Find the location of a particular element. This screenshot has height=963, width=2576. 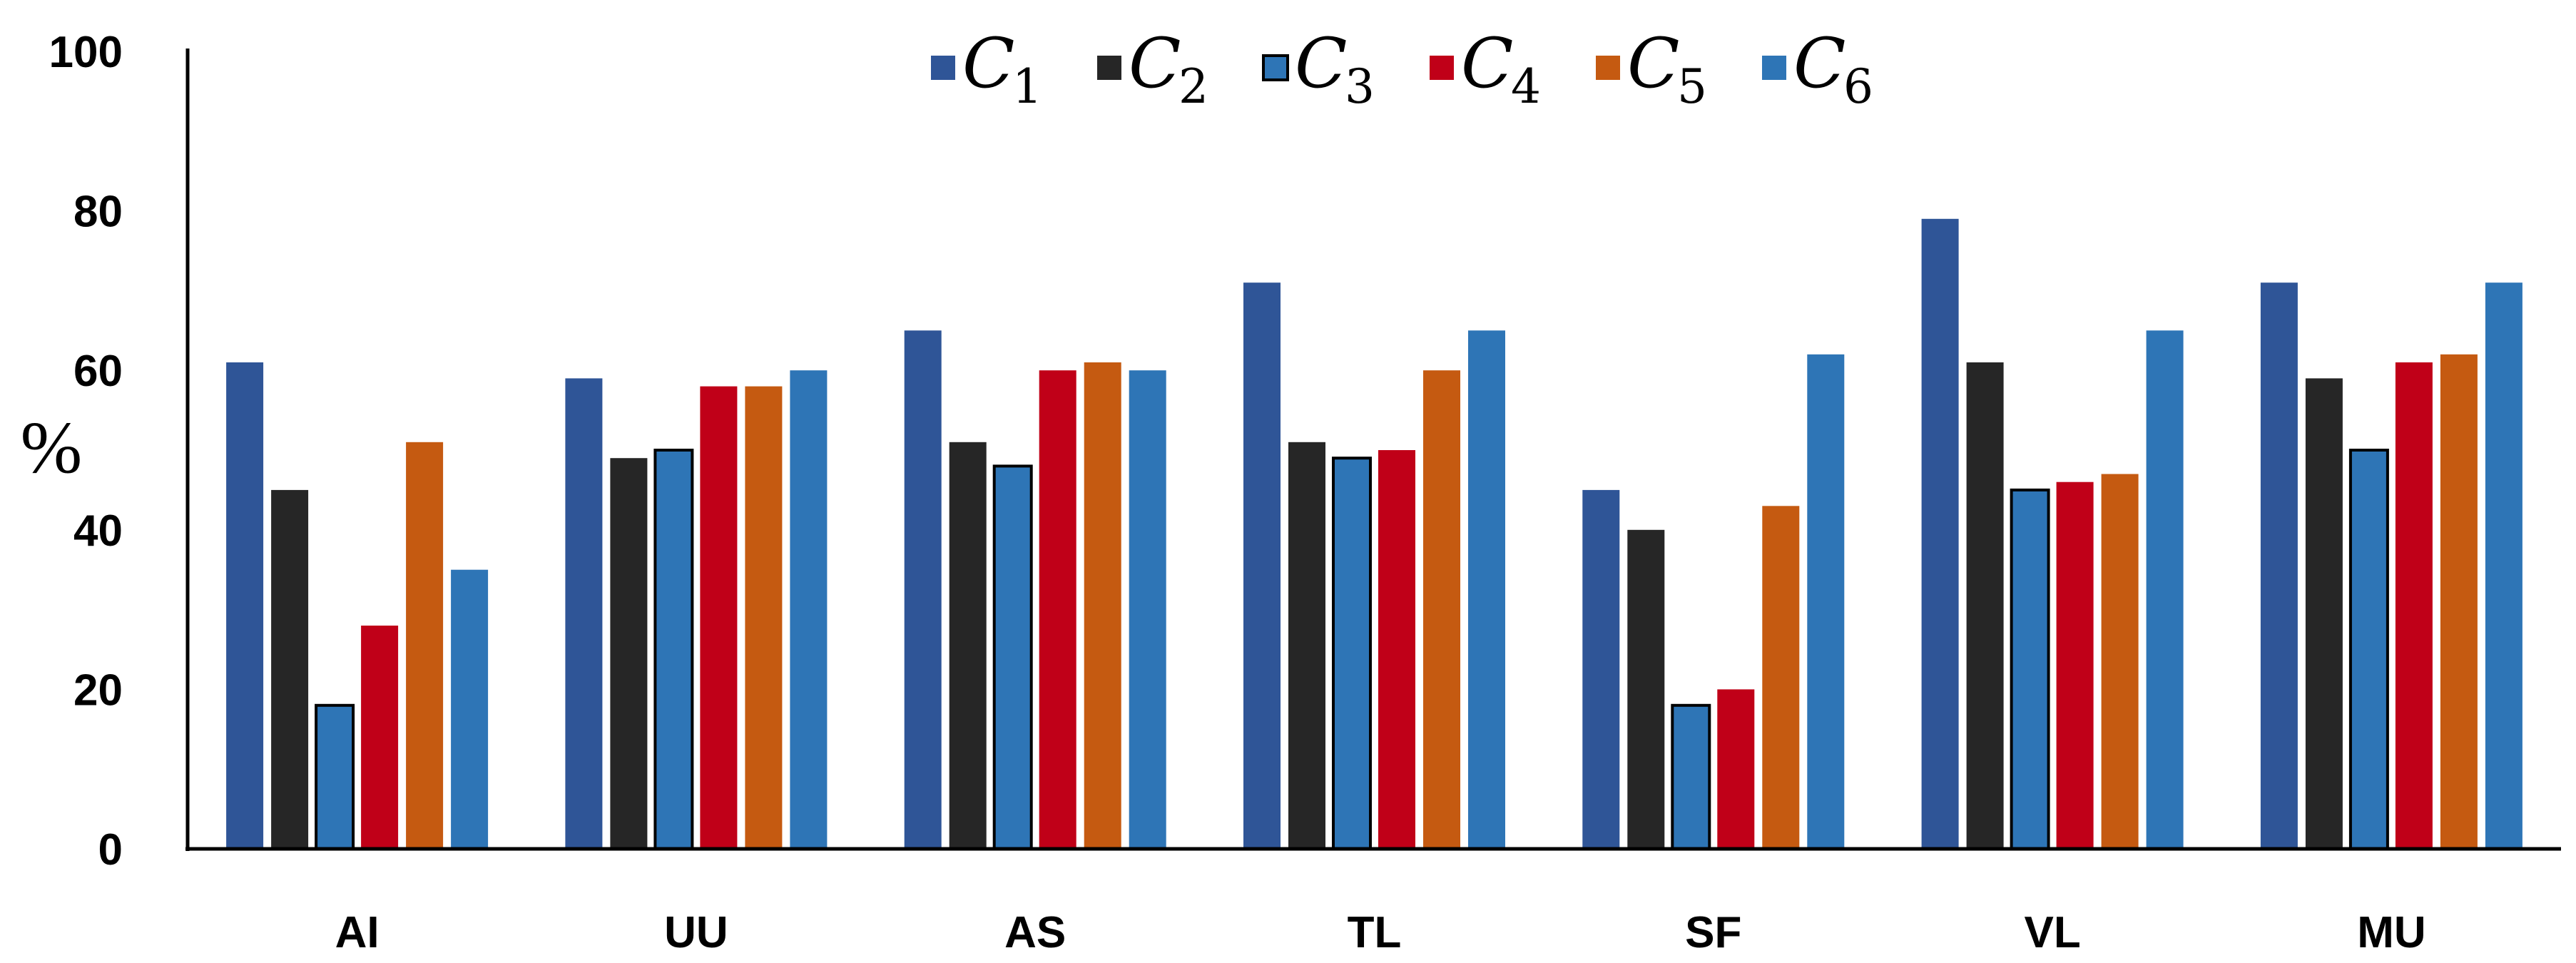

bar-sf-c5 is located at coordinates (1781, 677).